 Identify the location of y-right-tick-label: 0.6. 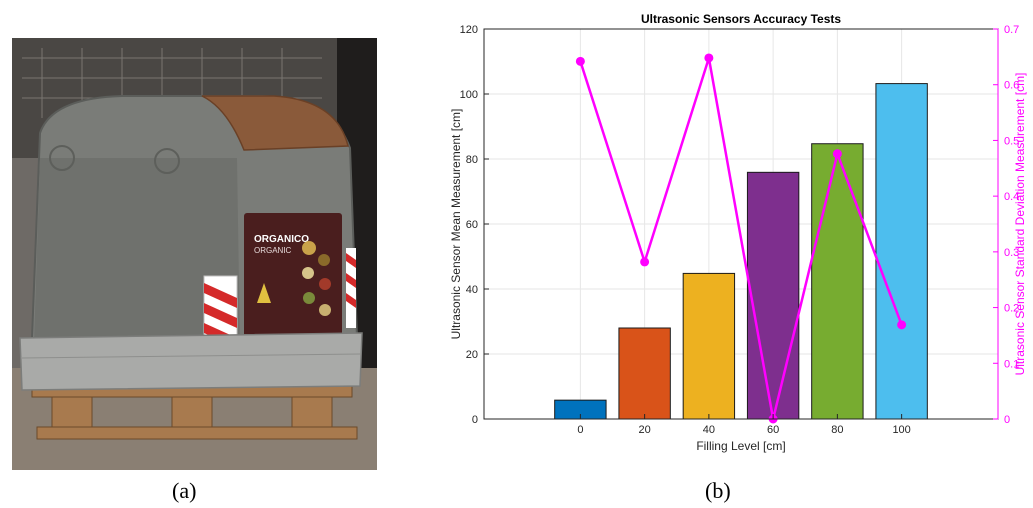
(1011, 86).